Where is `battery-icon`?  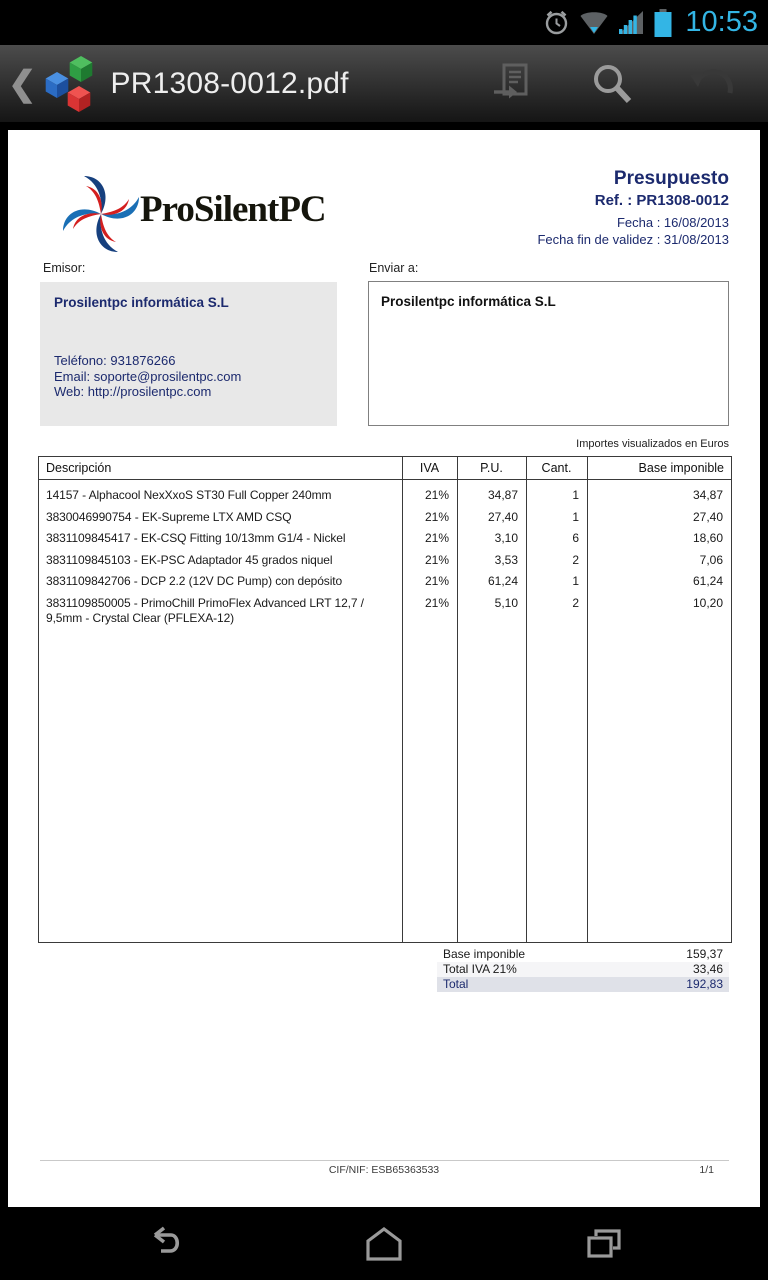 battery-icon is located at coordinates (663, 22).